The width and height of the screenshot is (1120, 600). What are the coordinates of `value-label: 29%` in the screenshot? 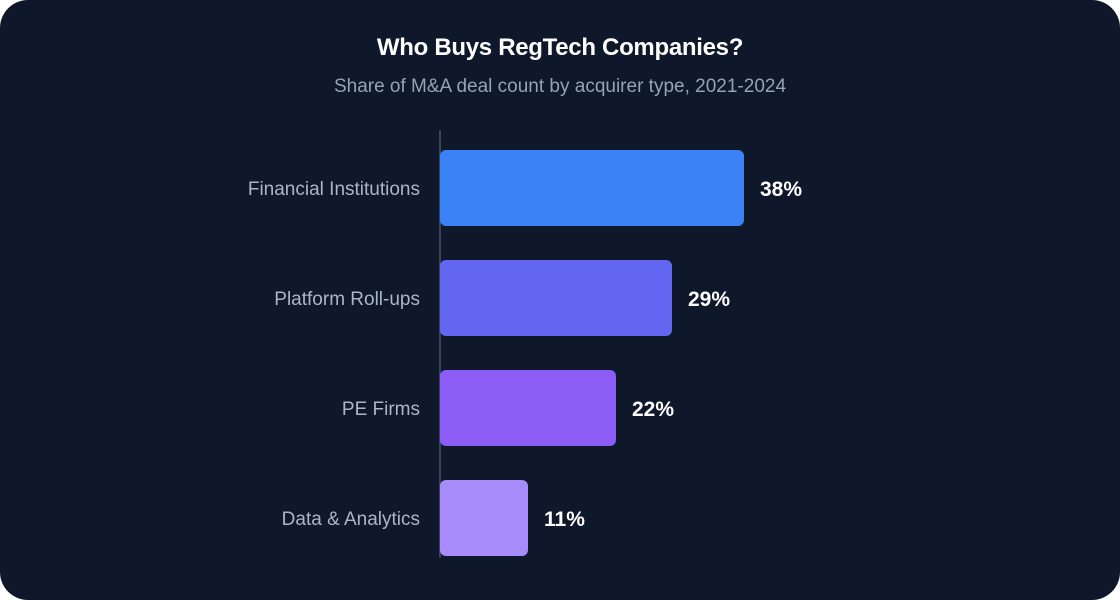 It's located at (709, 299).